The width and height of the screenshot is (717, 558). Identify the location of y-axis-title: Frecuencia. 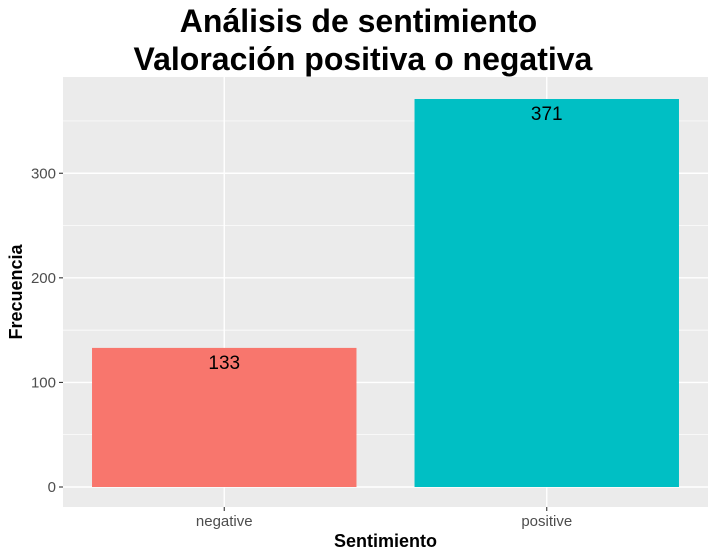
(16, 291).